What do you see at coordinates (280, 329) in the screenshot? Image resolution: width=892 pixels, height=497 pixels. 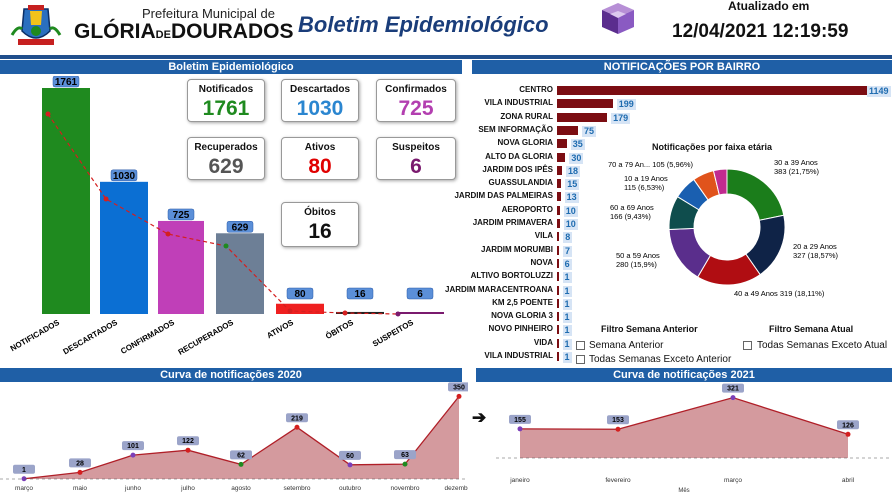 I see `bar-category-label: ATIVOS` at bounding box center [280, 329].